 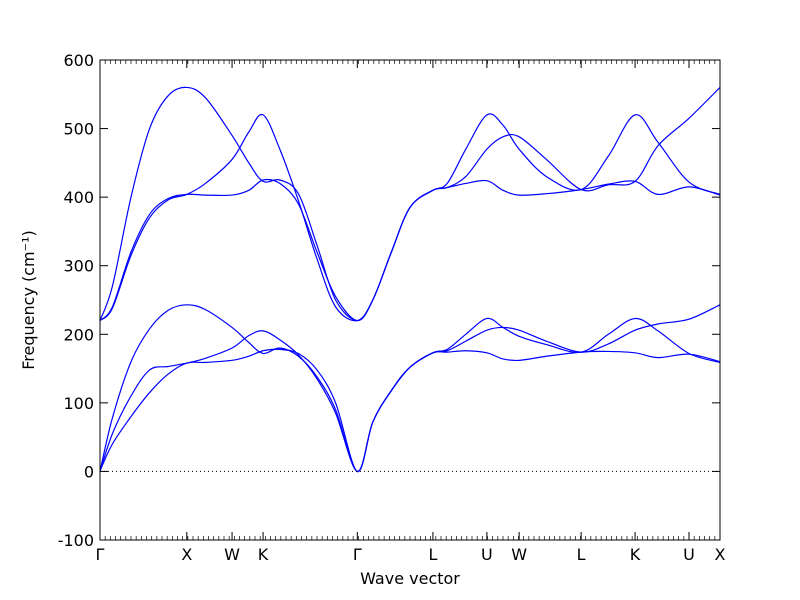 I want to click on y-tick-label: 600, so click(x=78, y=60).